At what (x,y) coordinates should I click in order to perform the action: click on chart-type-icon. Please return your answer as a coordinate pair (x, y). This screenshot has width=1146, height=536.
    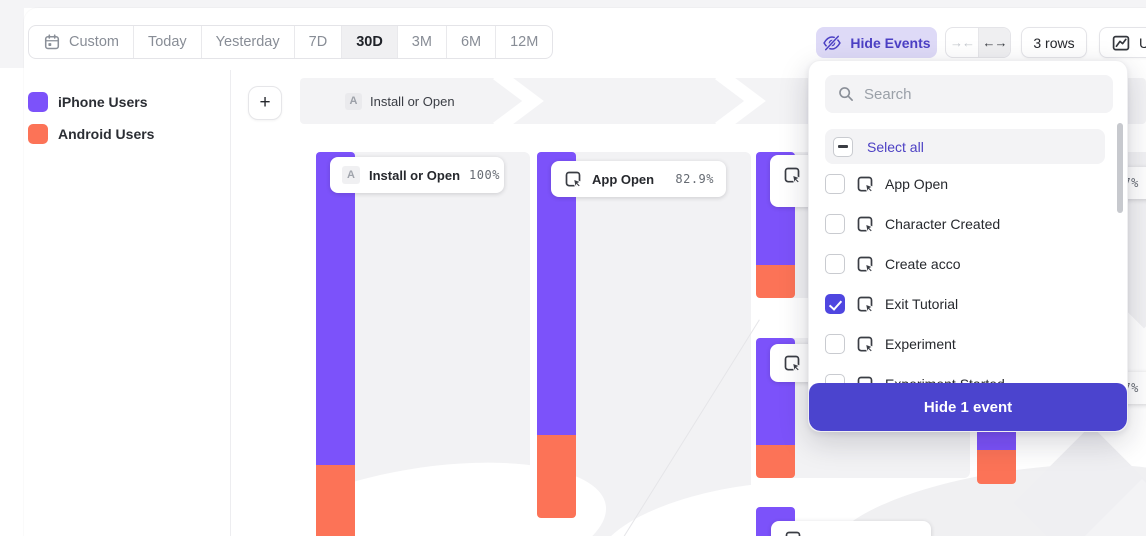
    Looking at the image, I should click on (1121, 43).